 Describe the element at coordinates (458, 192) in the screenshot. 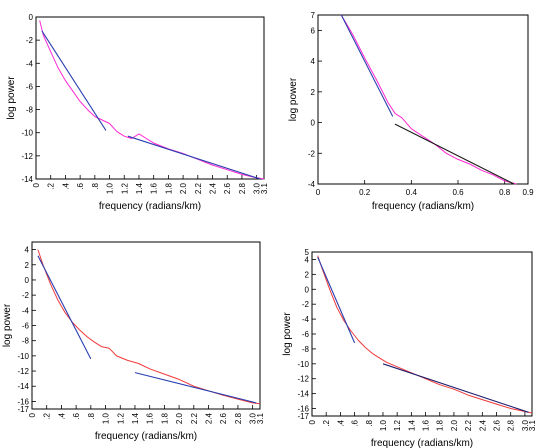

I see `x-tick-label: 0.6` at that location.